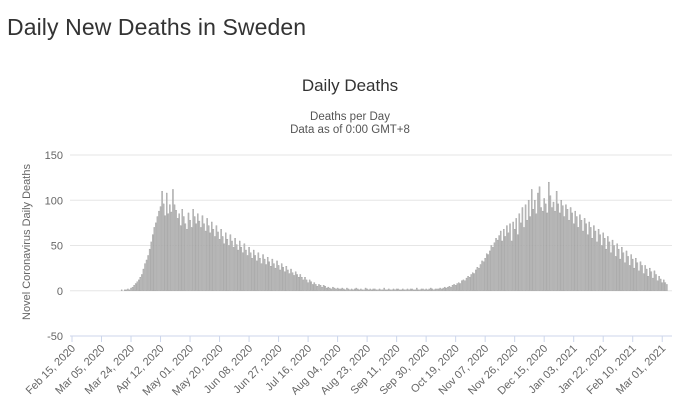  I want to click on y-tick-label: 0, so click(60, 292).